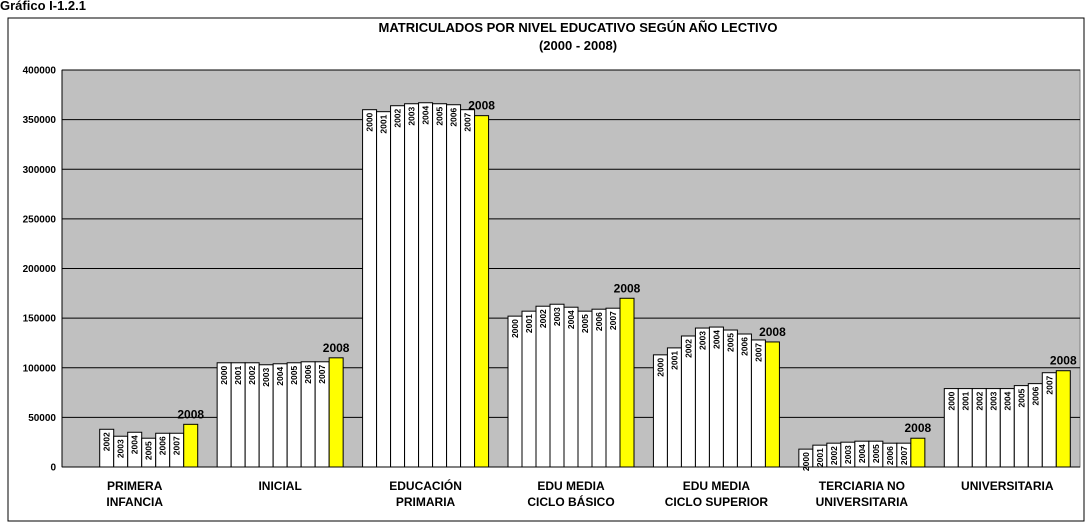  Describe the element at coordinates (134, 502) in the screenshot. I see `x-tick-label: INFANCIA` at that location.